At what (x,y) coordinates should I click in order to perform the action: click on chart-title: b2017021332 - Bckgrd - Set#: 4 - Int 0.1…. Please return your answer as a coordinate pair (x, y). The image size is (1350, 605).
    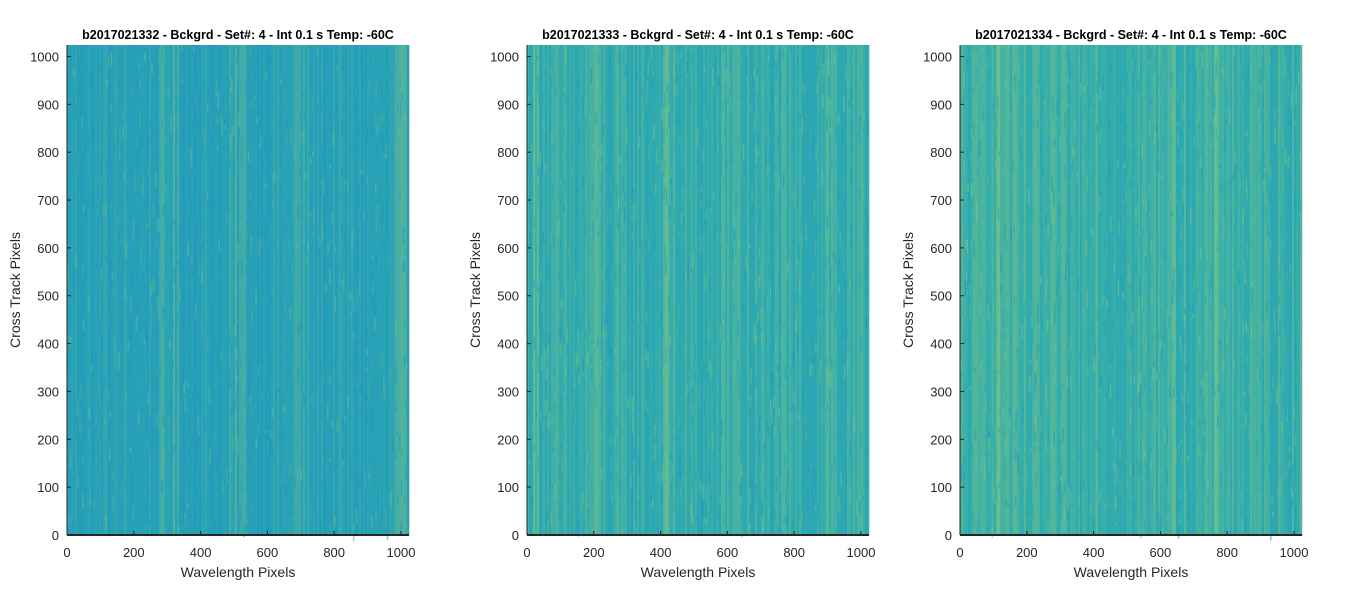
    Looking at the image, I should click on (238, 35).